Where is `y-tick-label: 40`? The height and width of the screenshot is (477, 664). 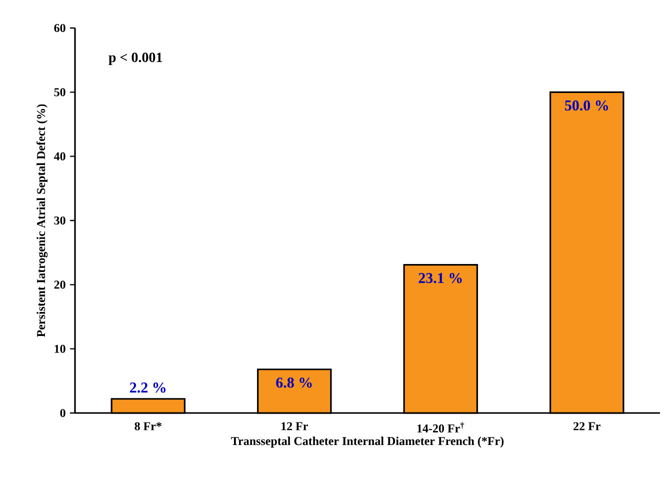
y-tick-label: 40 is located at coordinates (60, 156).